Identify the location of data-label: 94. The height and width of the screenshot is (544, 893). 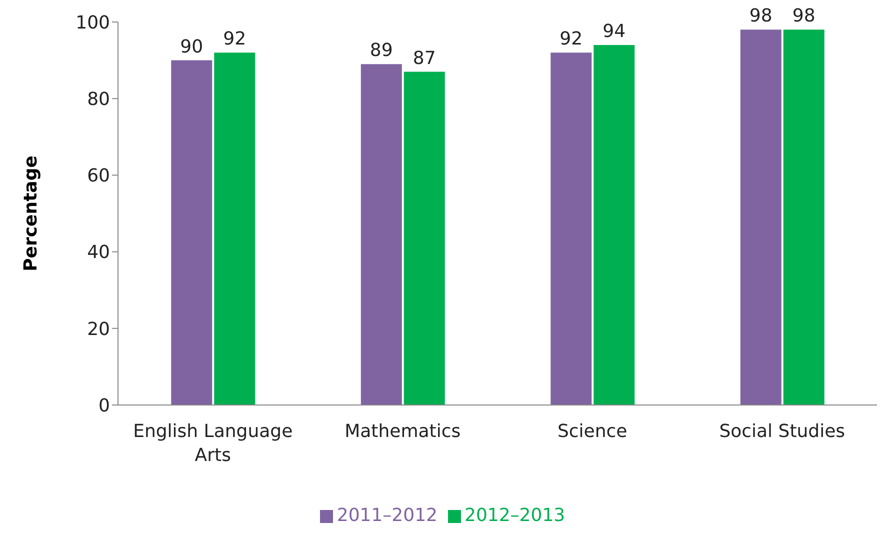
(614, 31).